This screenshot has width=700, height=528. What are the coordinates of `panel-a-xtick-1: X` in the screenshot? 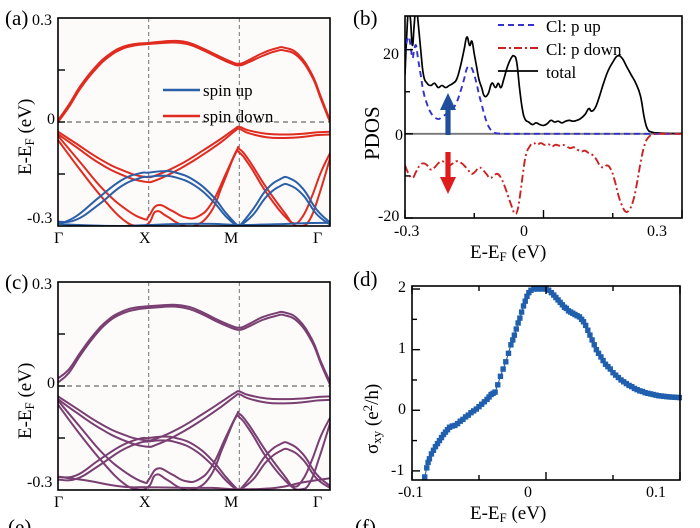 It's located at (145, 238).